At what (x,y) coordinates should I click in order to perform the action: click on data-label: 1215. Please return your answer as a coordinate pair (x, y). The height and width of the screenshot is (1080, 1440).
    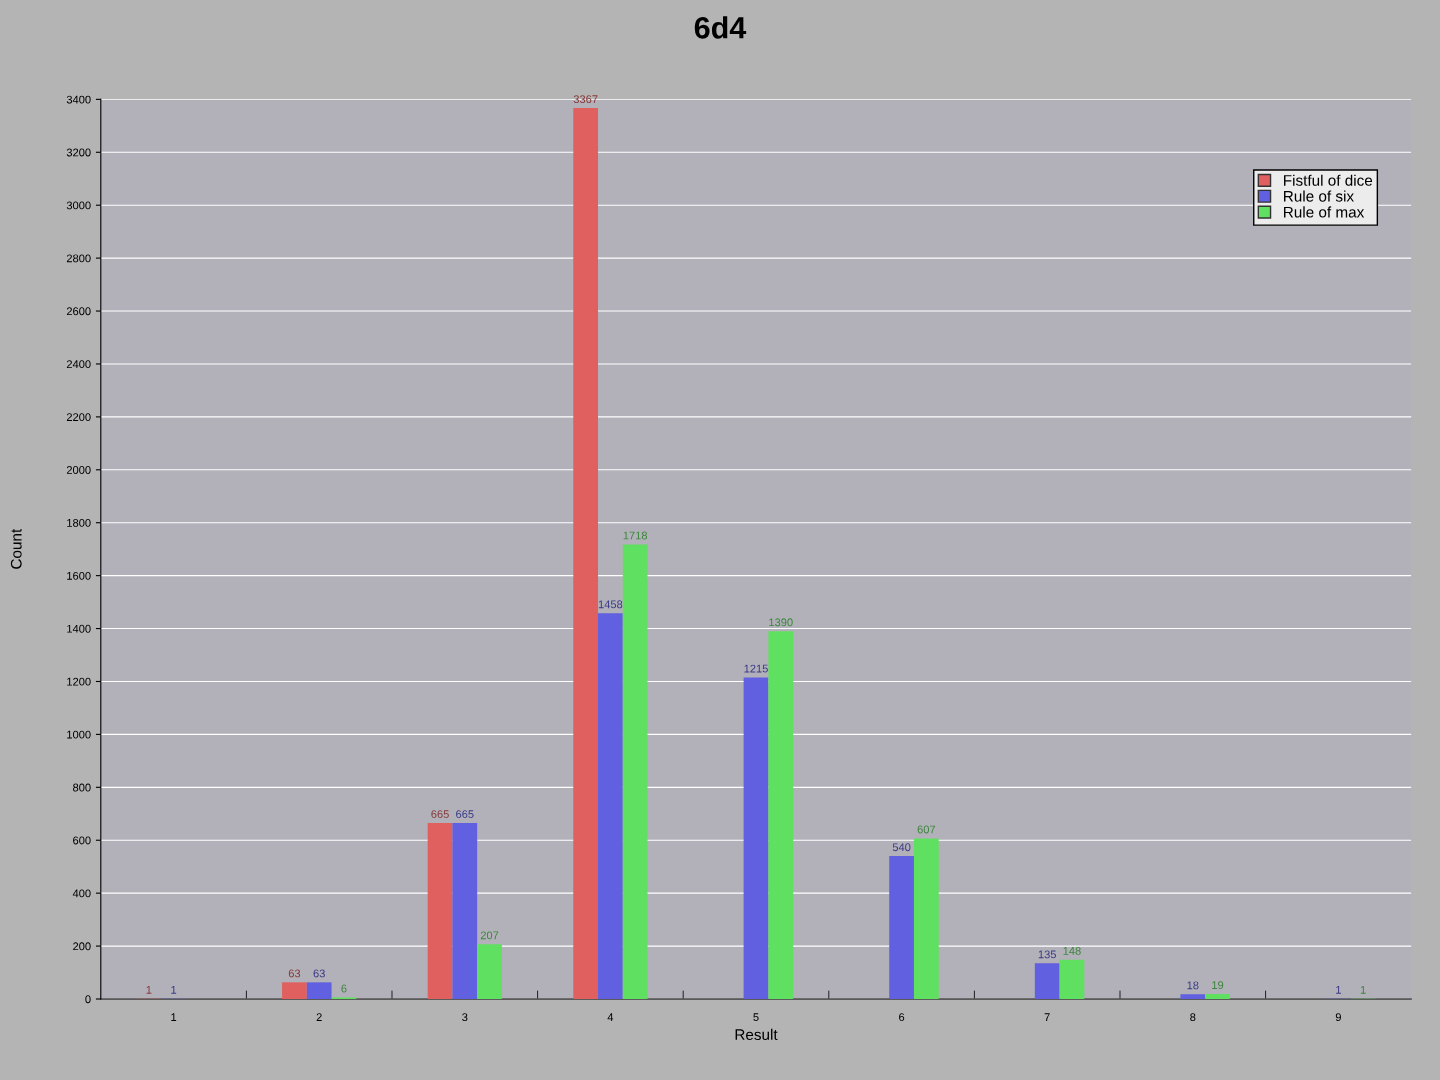
    Looking at the image, I should click on (756, 668).